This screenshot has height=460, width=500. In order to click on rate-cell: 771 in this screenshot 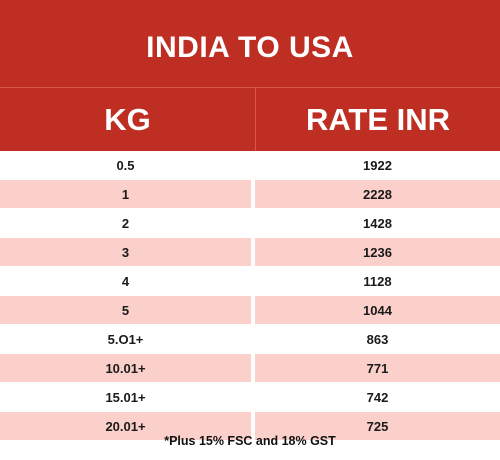, I will do `click(377, 368)`.